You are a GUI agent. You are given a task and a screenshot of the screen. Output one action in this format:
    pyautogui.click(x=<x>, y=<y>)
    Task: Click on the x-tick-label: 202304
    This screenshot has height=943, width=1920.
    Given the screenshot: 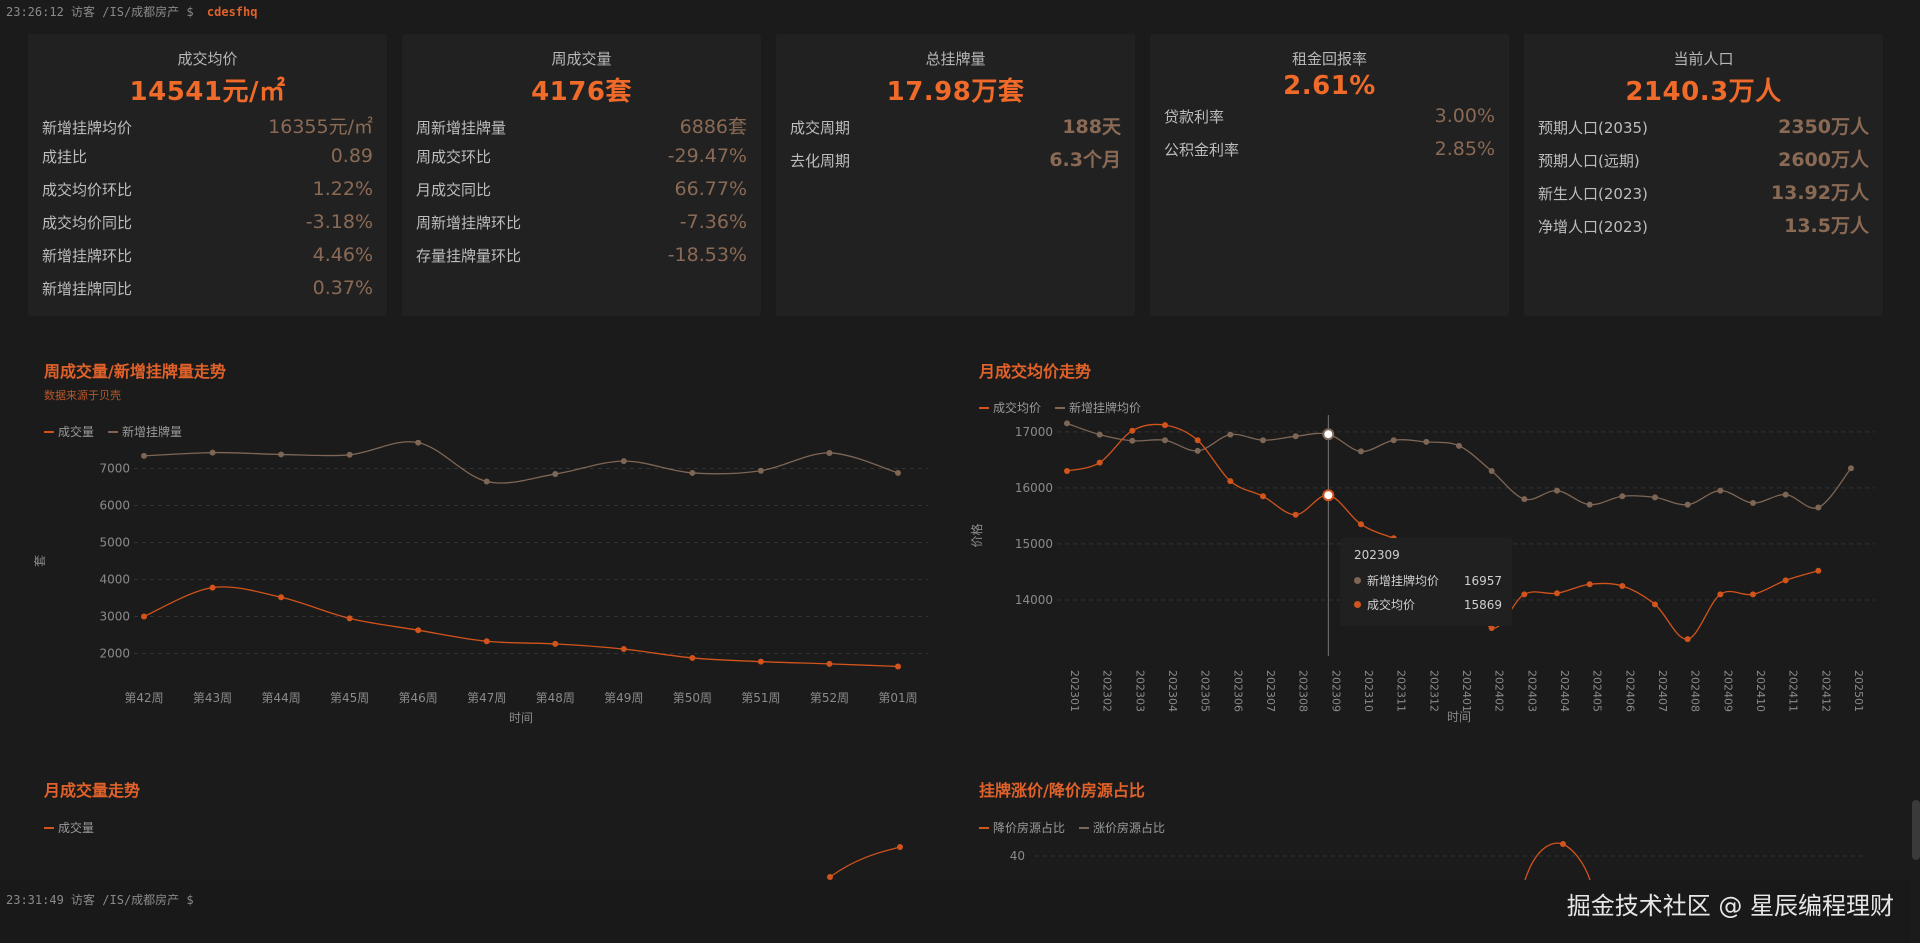 What is the action you would take?
    pyautogui.click(x=1172, y=691)
    